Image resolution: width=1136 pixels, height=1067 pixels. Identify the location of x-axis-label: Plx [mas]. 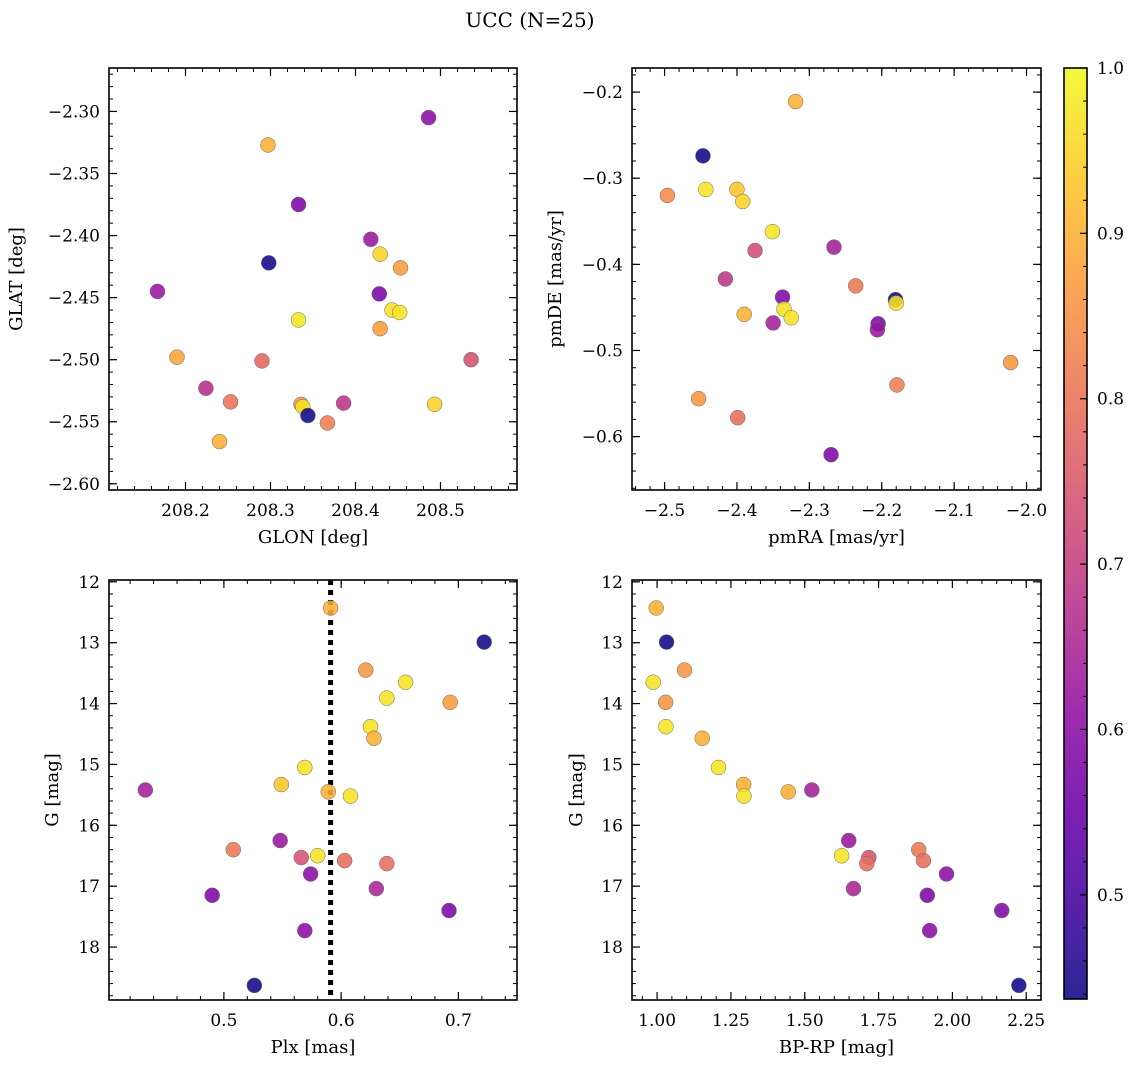
(313, 1047).